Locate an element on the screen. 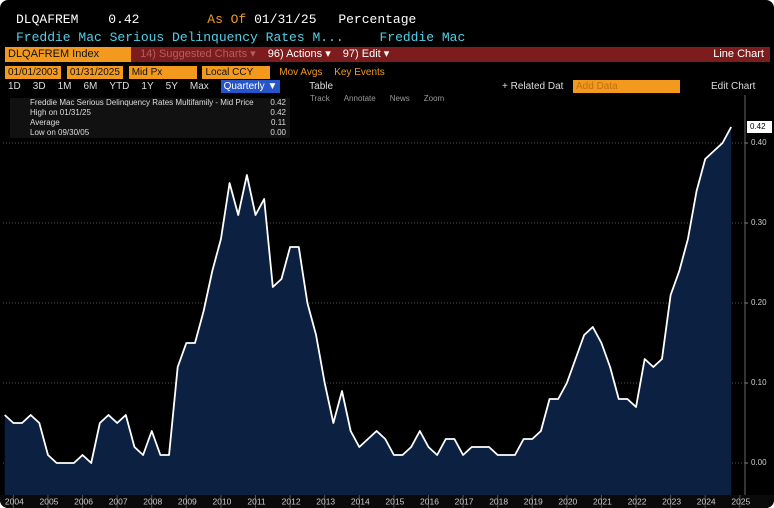 The width and height of the screenshot is (774, 508). edit-menu: 97) Edit ▾ is located at coordinates (366, 54).